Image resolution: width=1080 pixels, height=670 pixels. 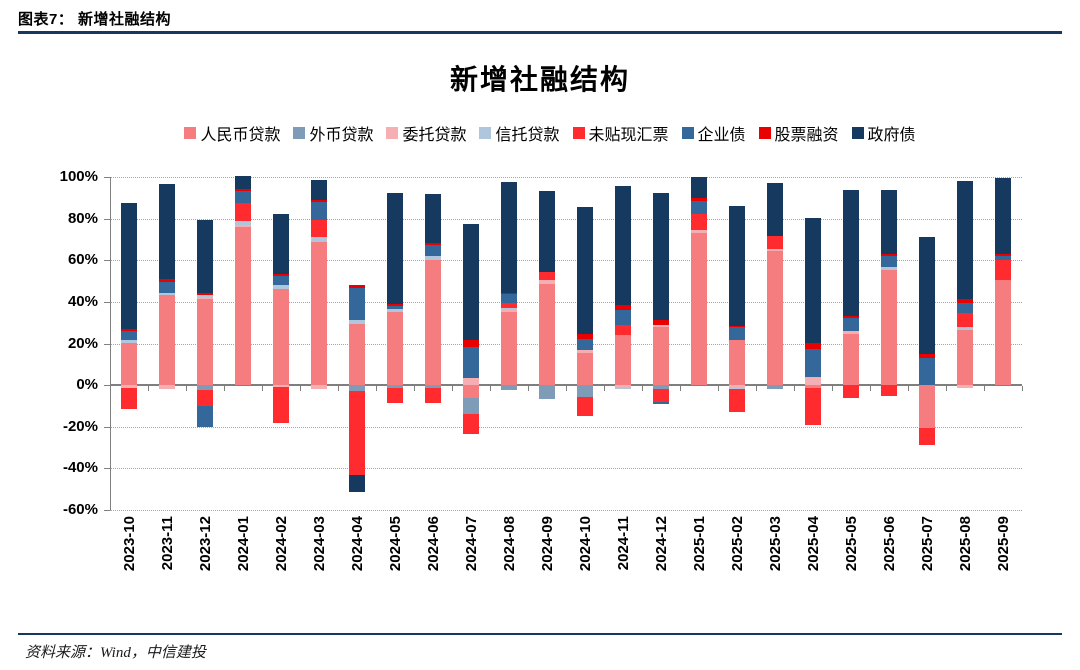 What do you see at coordinates (813, 544) in the screenshot?
I see `x-axis-label-text: 2025-04` at bounding box center [813, 544].